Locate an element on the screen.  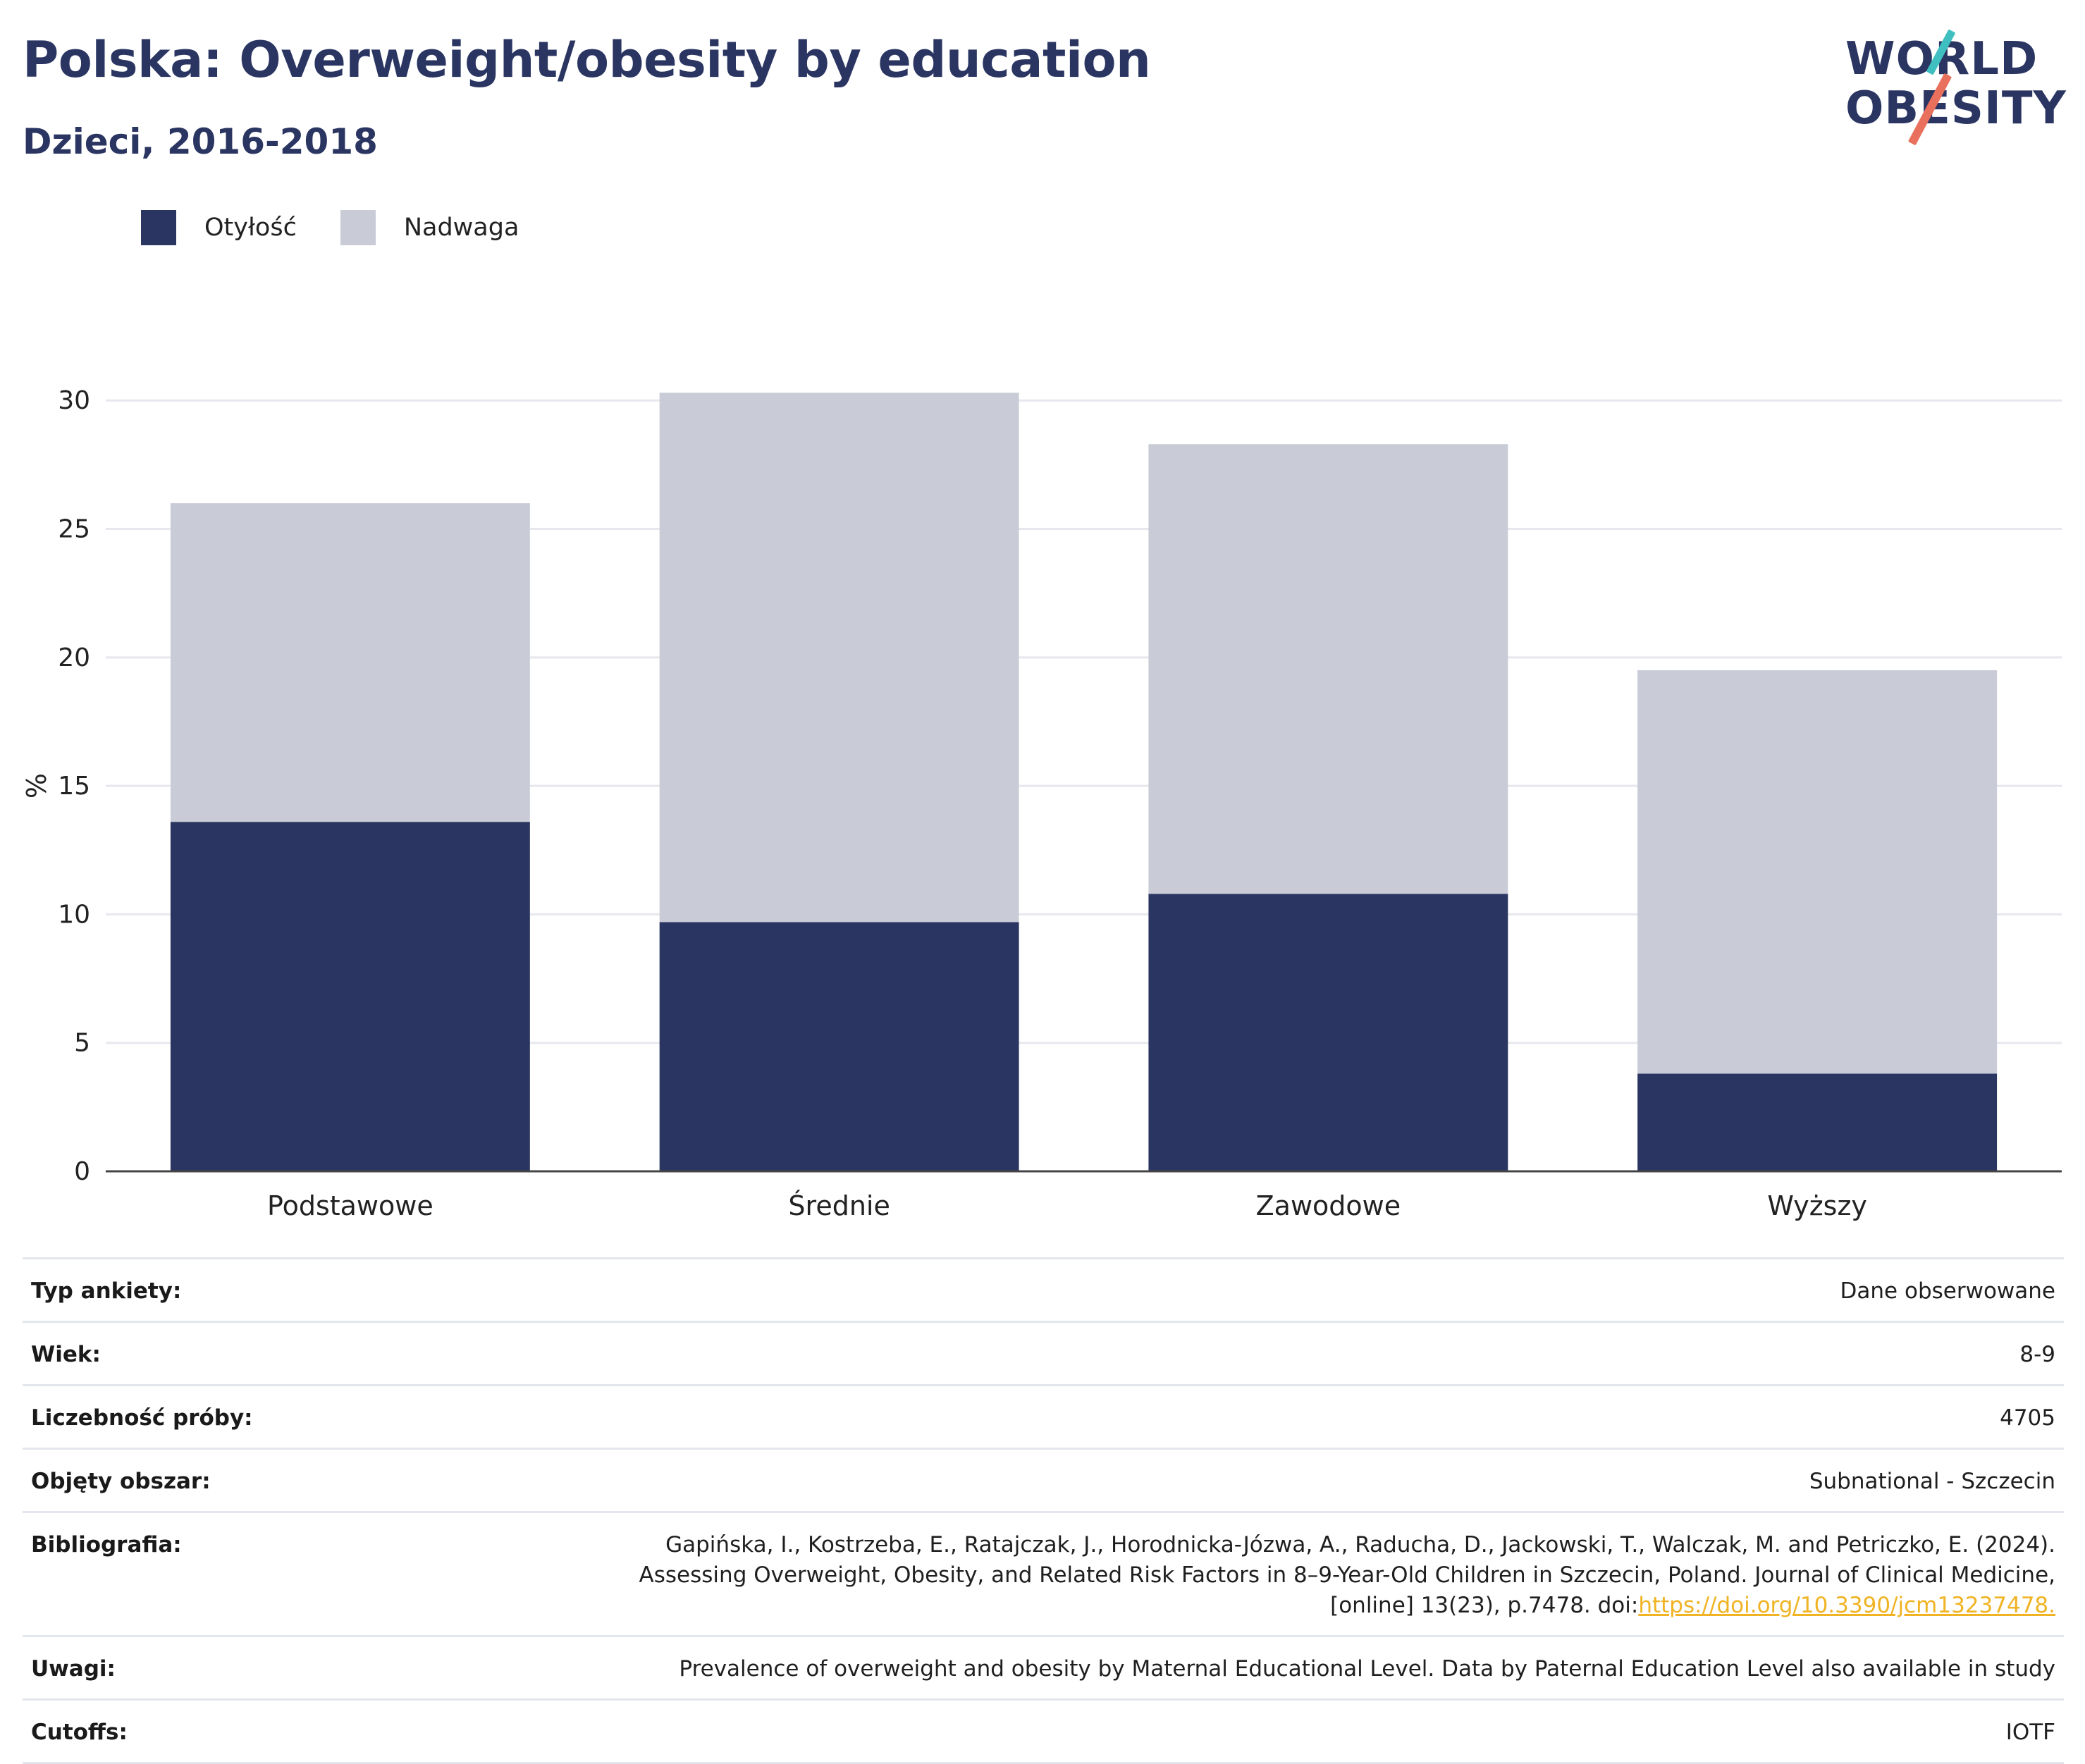
info-value: Subnational - Szczecin is located at coordinates (1932, 1482).